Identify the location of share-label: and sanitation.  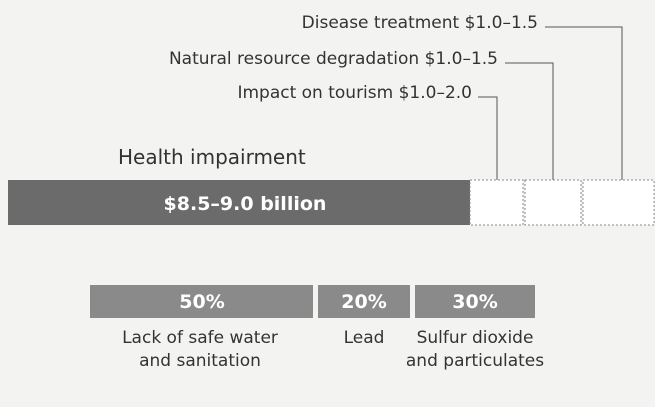
(200, 361).